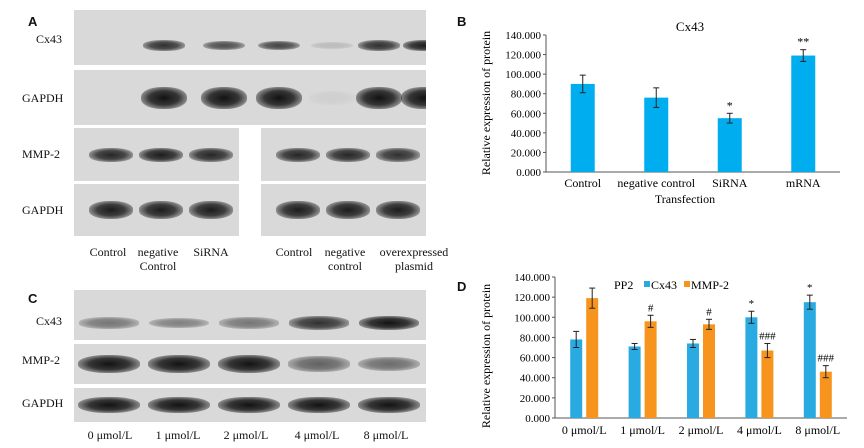  Describe the element at coordinates (178, 435) in the screenshot. I see `blot-c-lane-label: 1 μmol/L` at that location.